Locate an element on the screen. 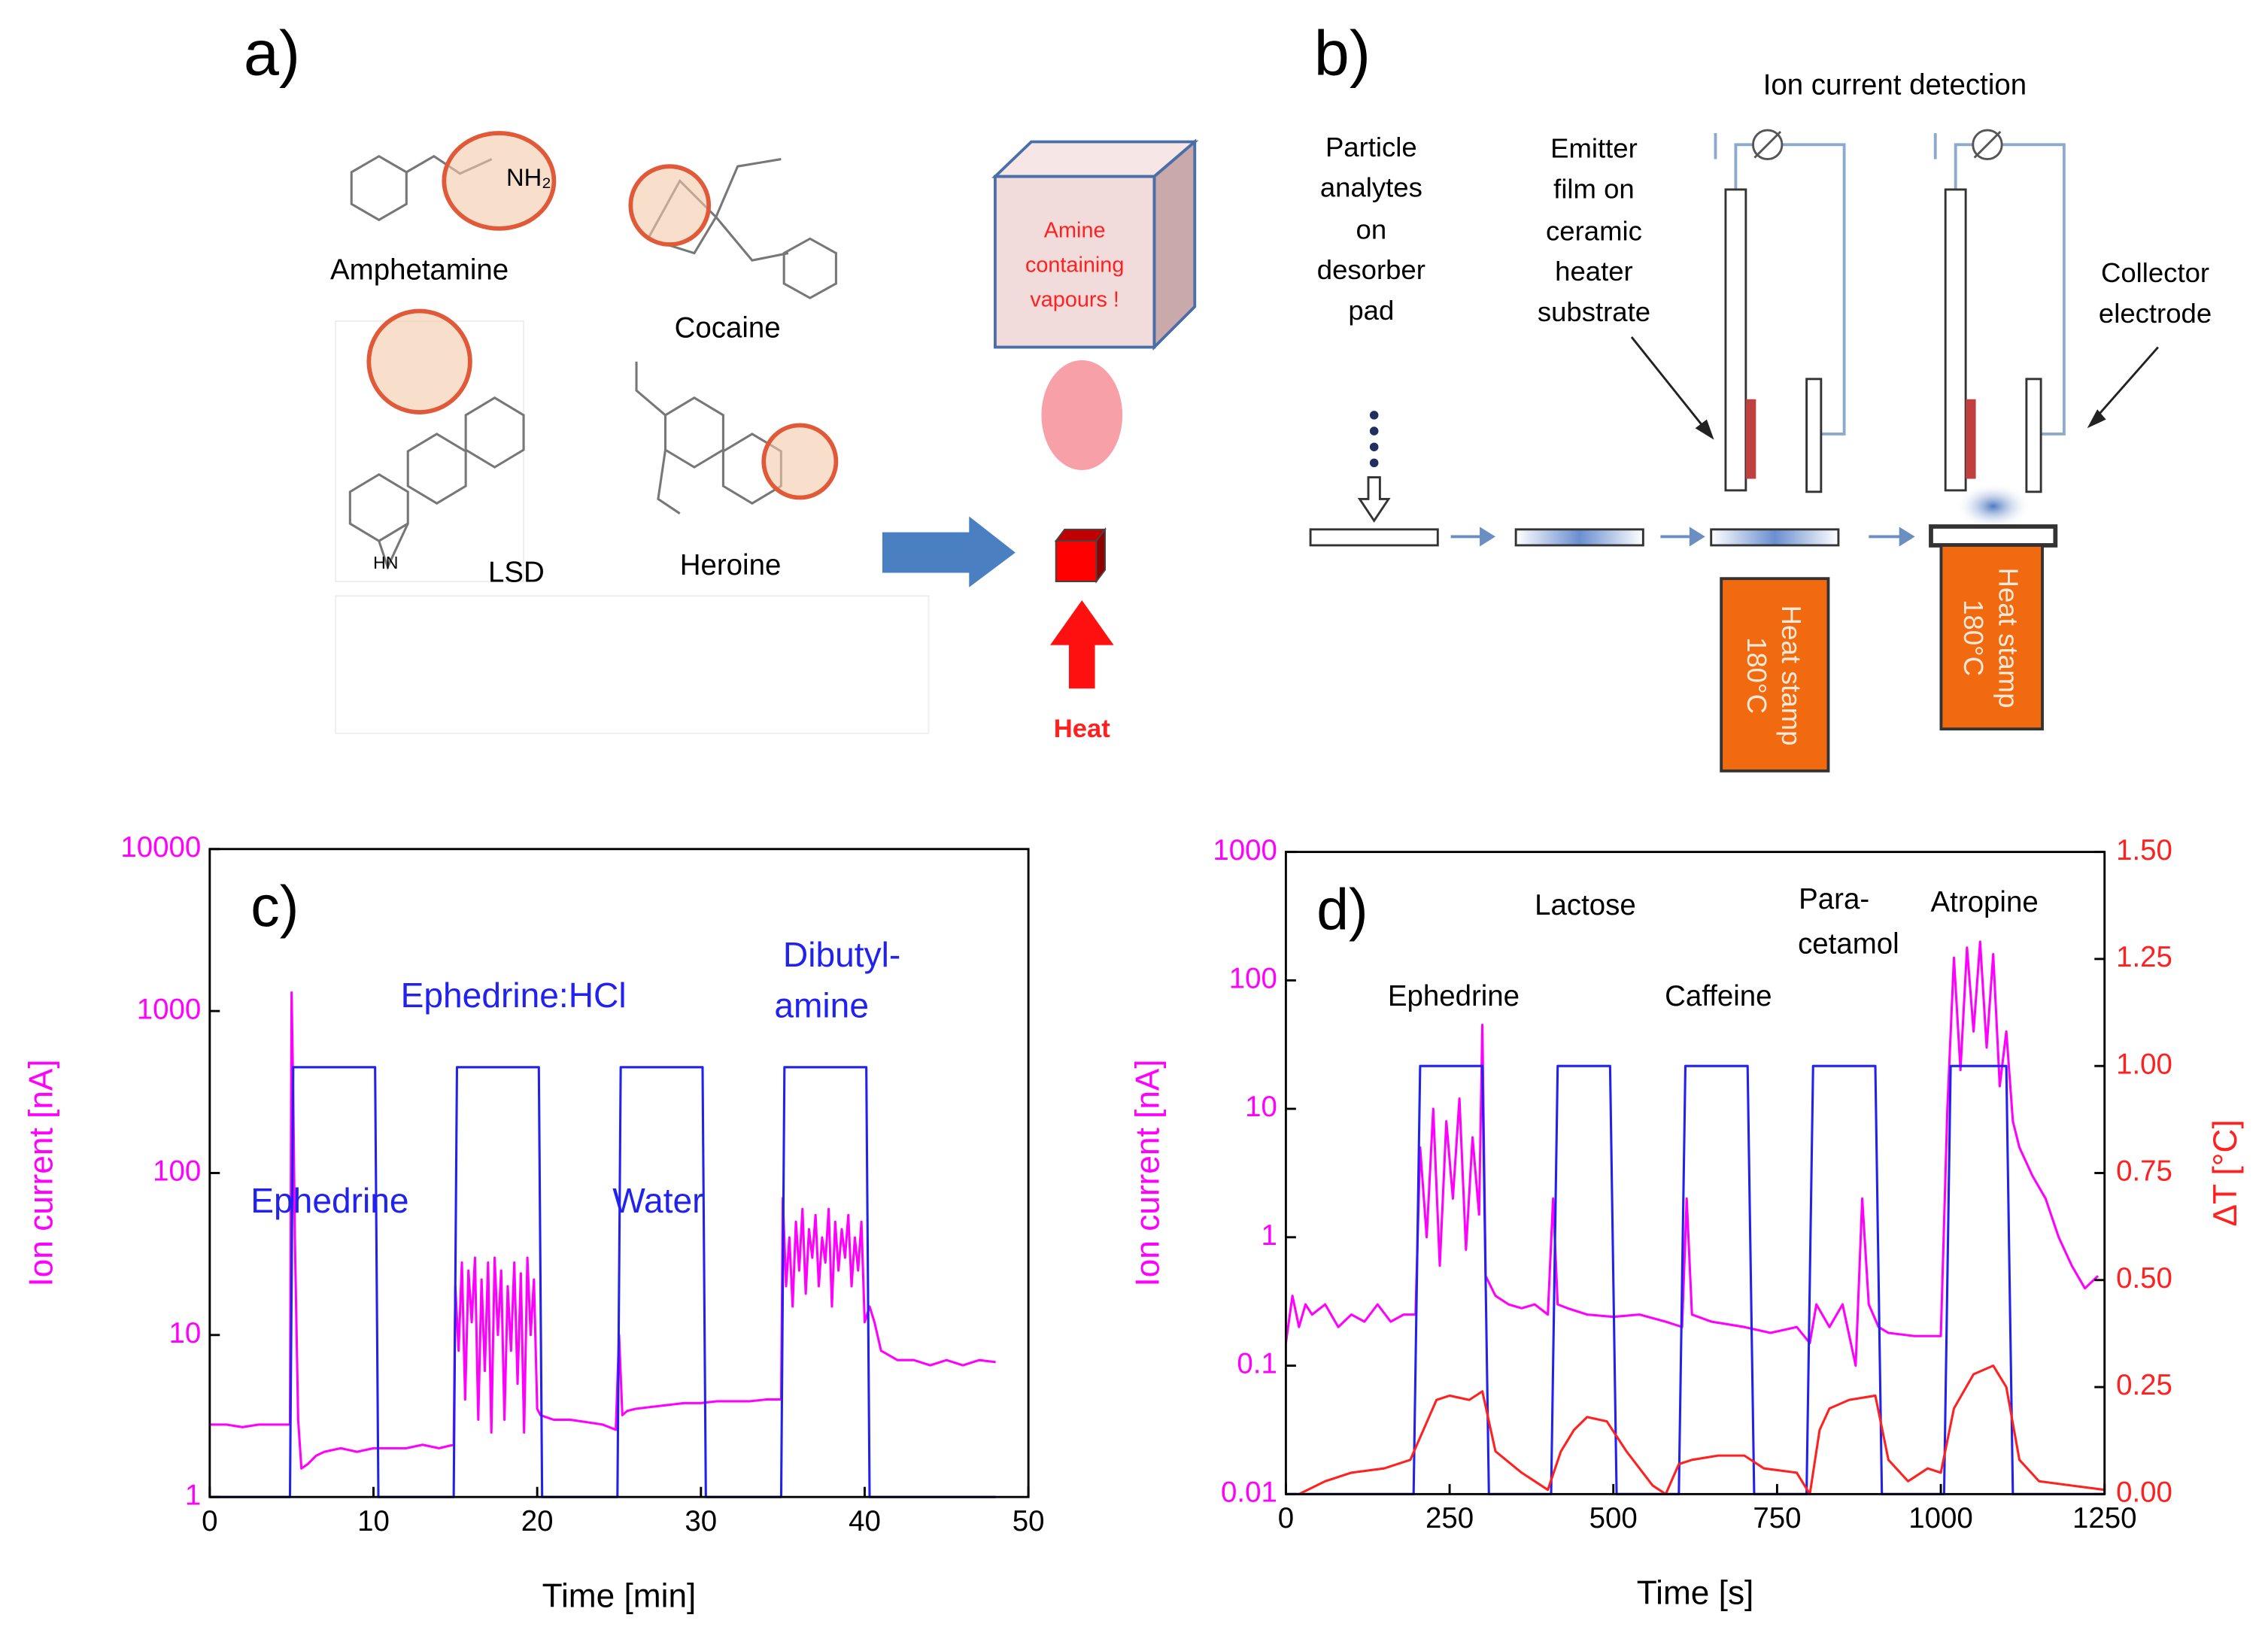  sample-cube is located at coordinates (1080, 555).